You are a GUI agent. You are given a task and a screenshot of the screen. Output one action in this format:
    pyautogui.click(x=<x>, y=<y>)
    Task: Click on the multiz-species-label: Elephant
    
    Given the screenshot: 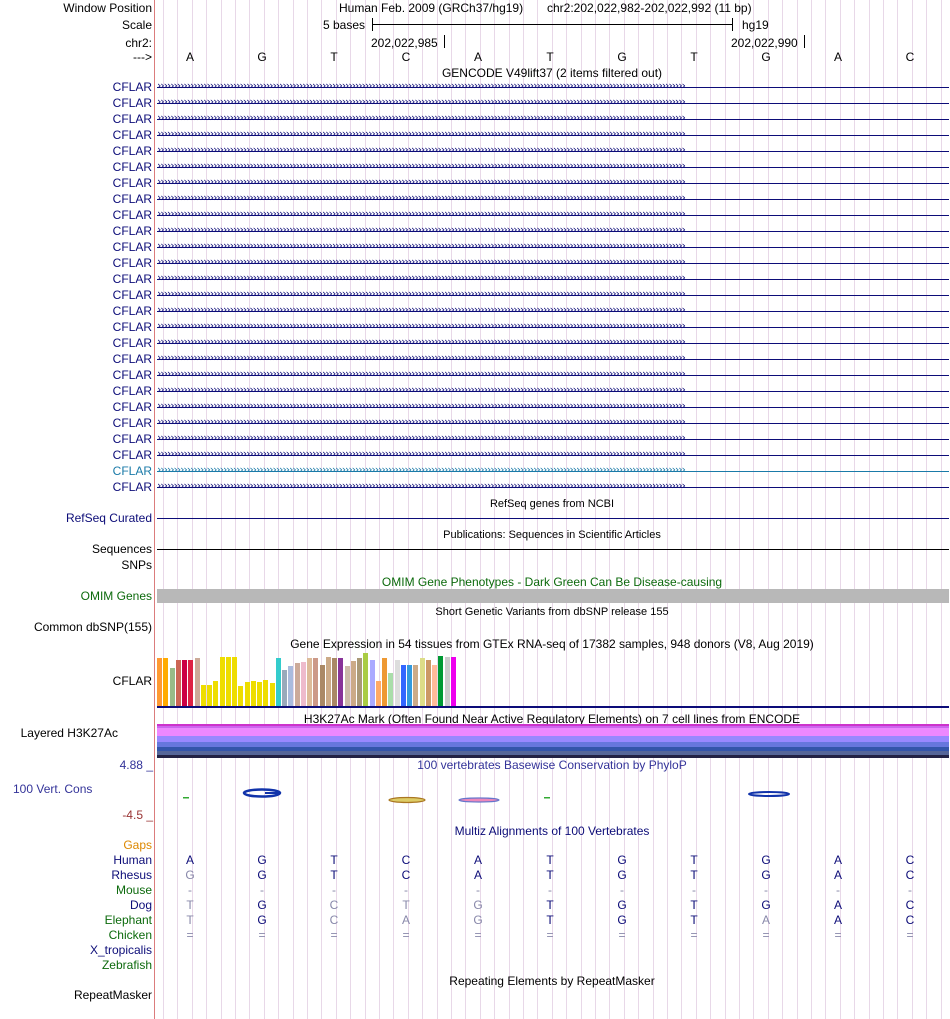 What is the action you would take?
    pyautogui.click(x=128, y=920)
    